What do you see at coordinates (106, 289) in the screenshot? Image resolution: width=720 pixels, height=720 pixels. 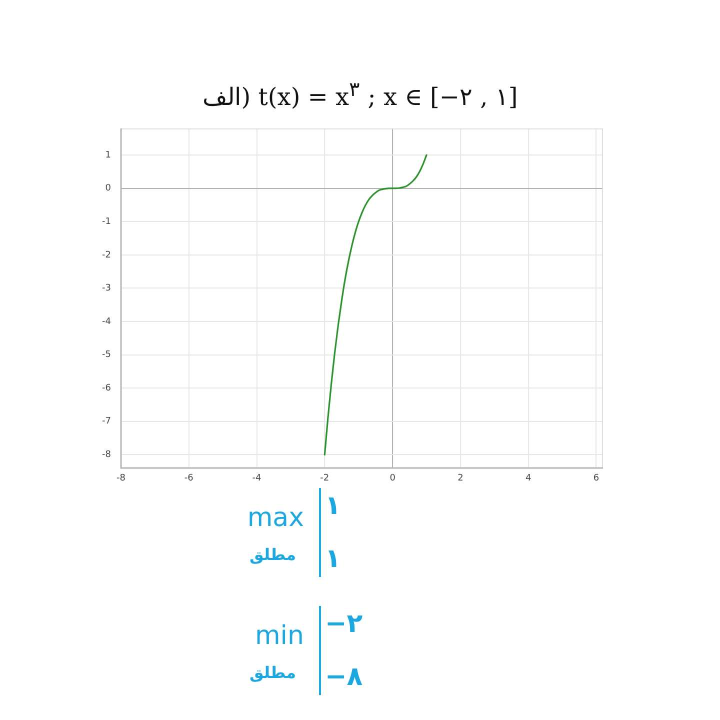 I see `y-tick-label: -3` at bounding box center [106, 289].